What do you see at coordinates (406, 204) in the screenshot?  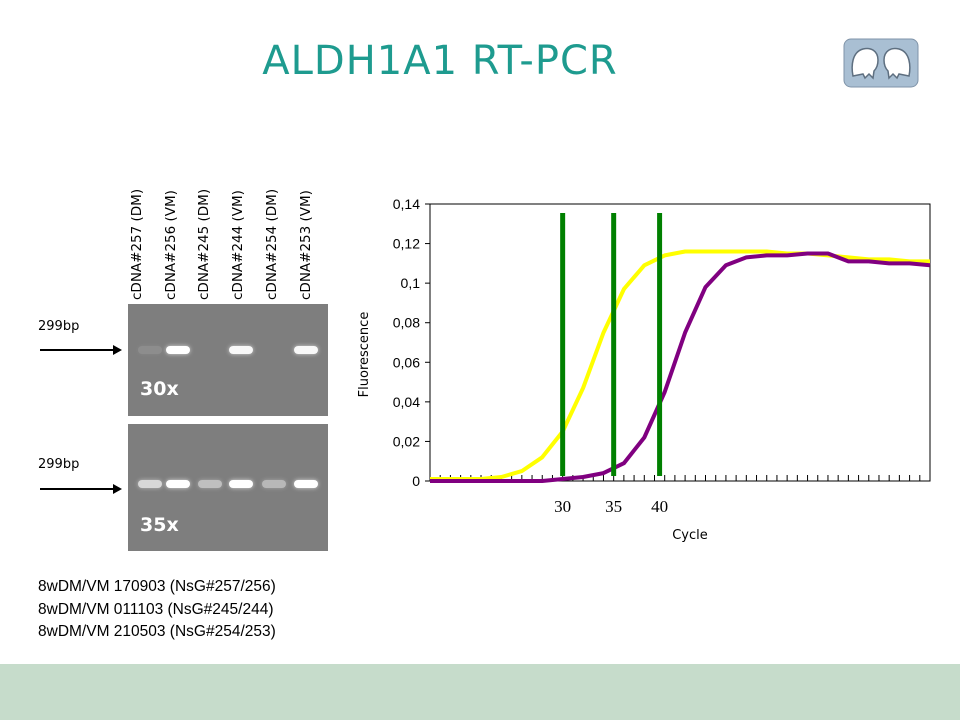 I see `y-tick-label: 0,14` at bounding box center [406, 204].